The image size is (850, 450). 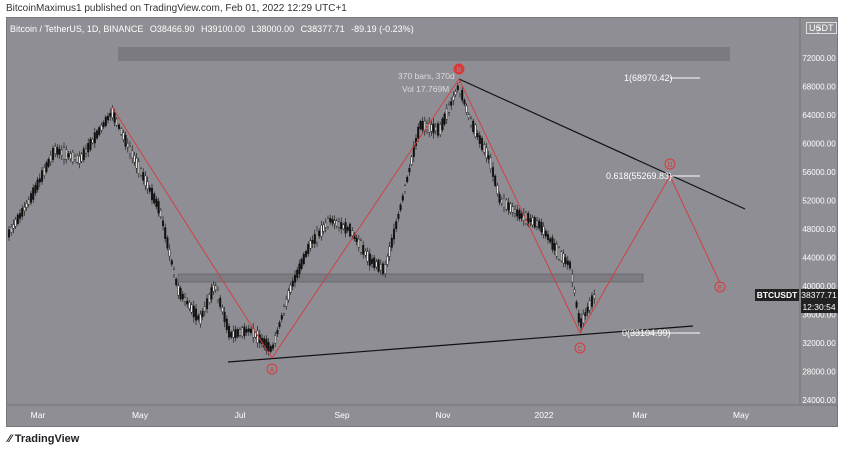 I want to click on time-axis: Mar May Jul Sep Nov 2022 Mar May, so click(x=390, y=415).